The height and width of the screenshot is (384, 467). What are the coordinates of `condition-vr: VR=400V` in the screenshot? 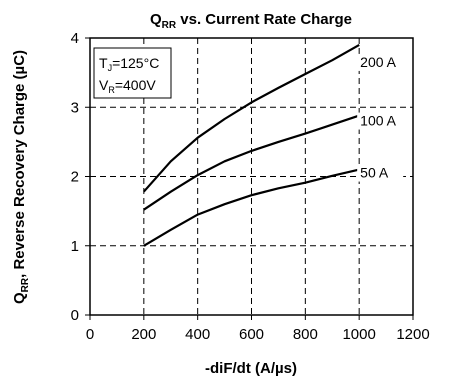 It's located at (127, 86).